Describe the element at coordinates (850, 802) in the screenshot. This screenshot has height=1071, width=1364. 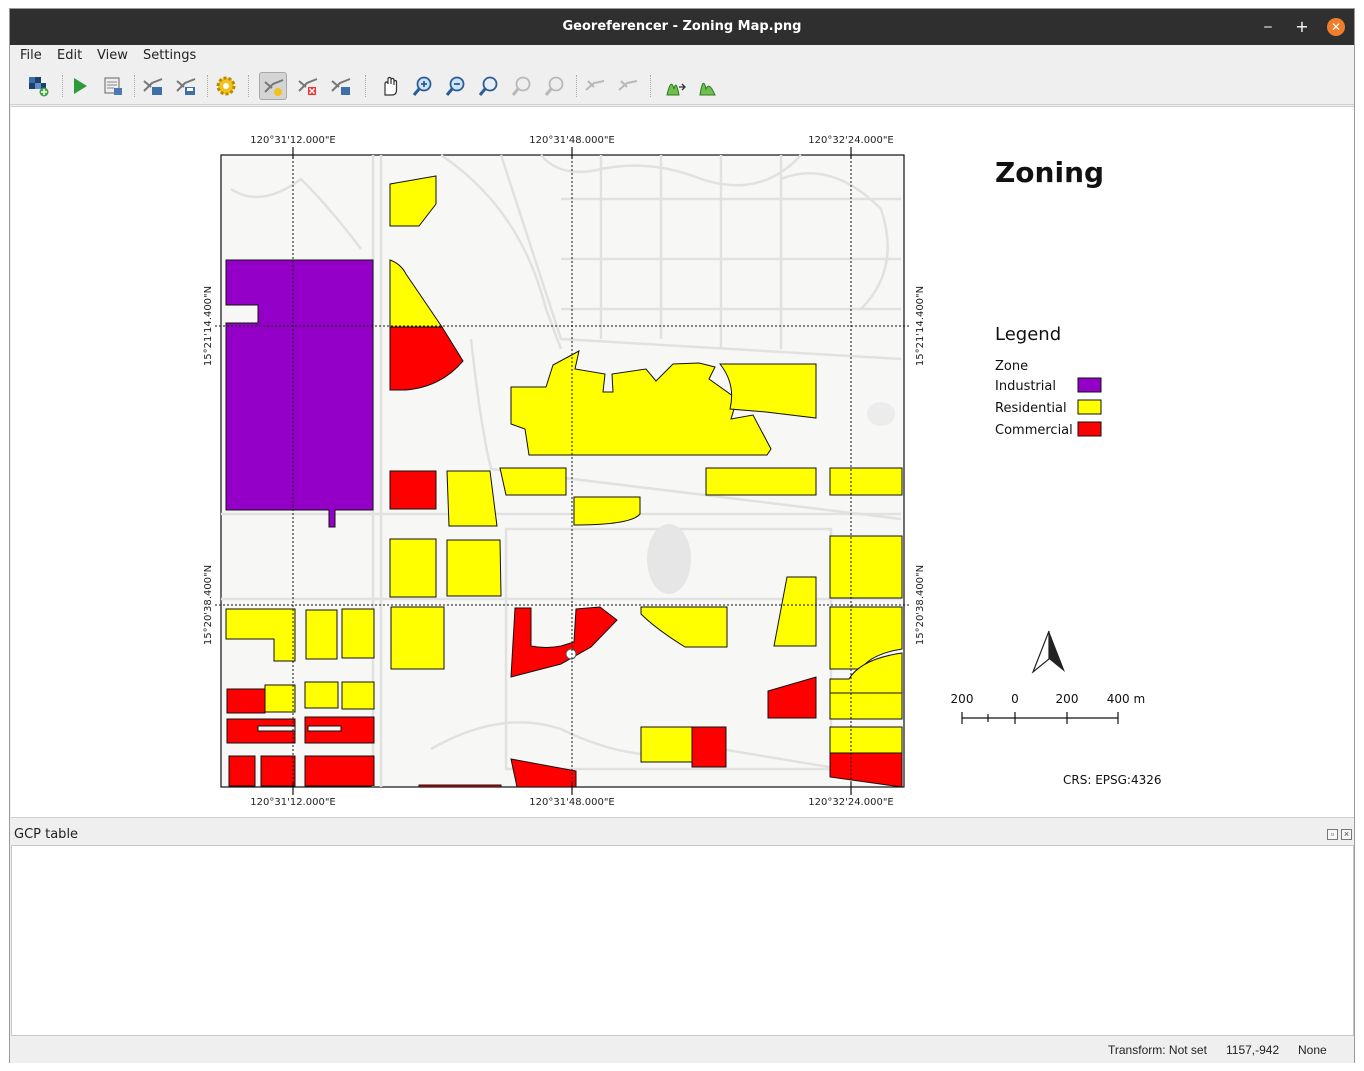
I see `grid-label-bottom: 120°32'24.000"E` at that location.